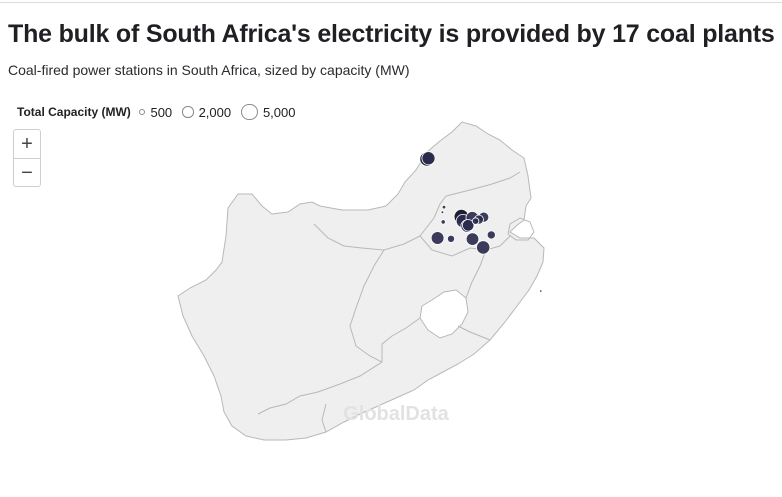 The image size is (782, 497). I want to click on capacity-legend: Total Capacity (MW) 500 2,000 5,000, so click(161, 112).